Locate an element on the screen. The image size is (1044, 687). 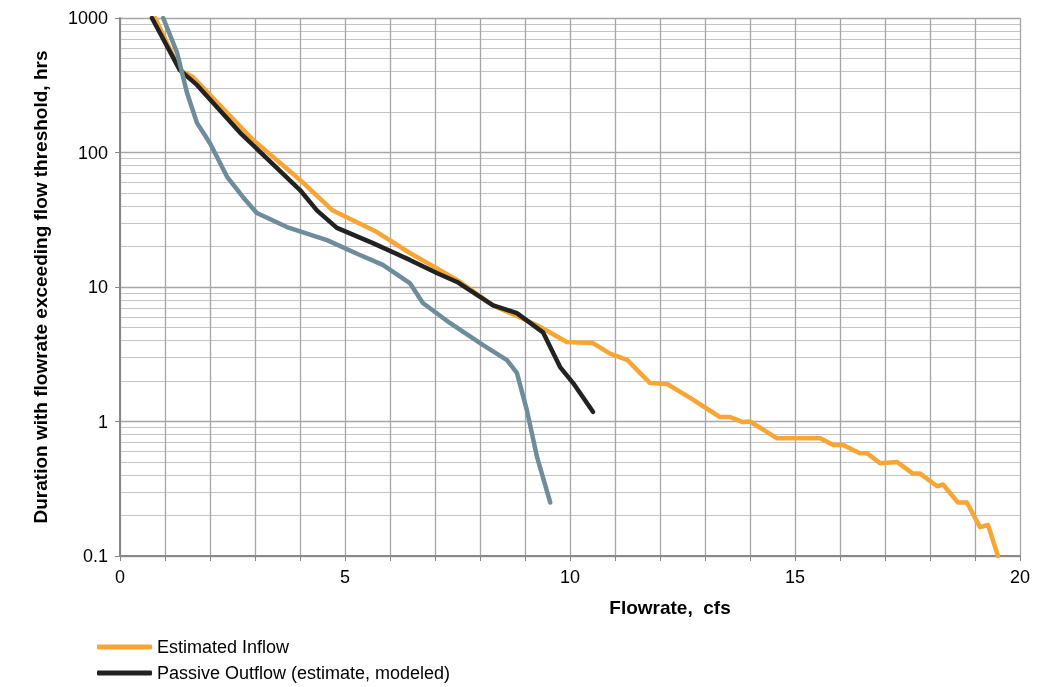
y-tick-label: 1 is located at coordinates (102, 421).